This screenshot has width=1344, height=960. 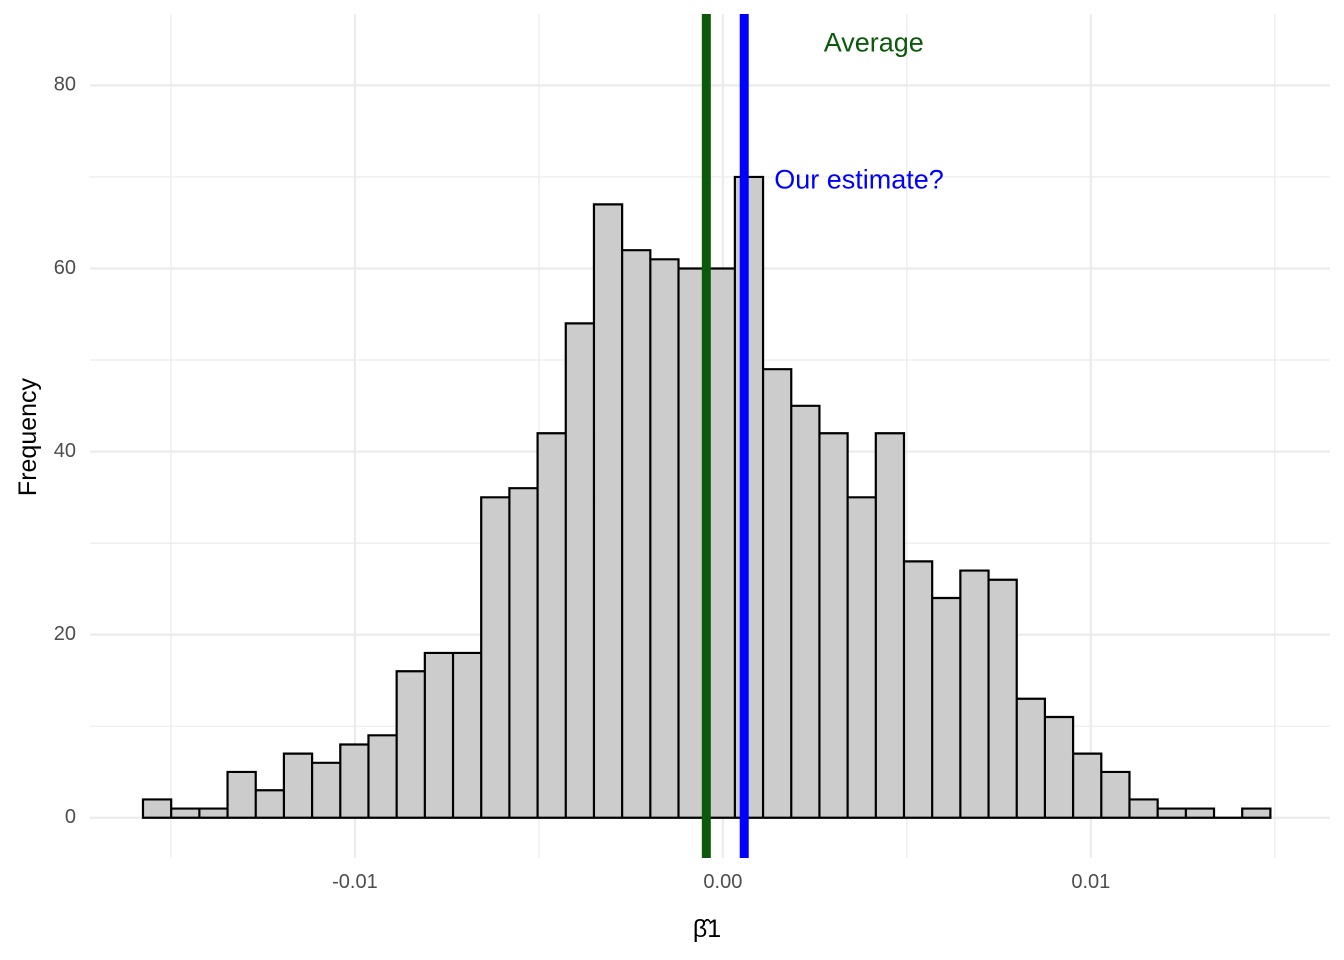 I want to click on our-estimate-label: Our estimate?, so click(x=859, y=180).